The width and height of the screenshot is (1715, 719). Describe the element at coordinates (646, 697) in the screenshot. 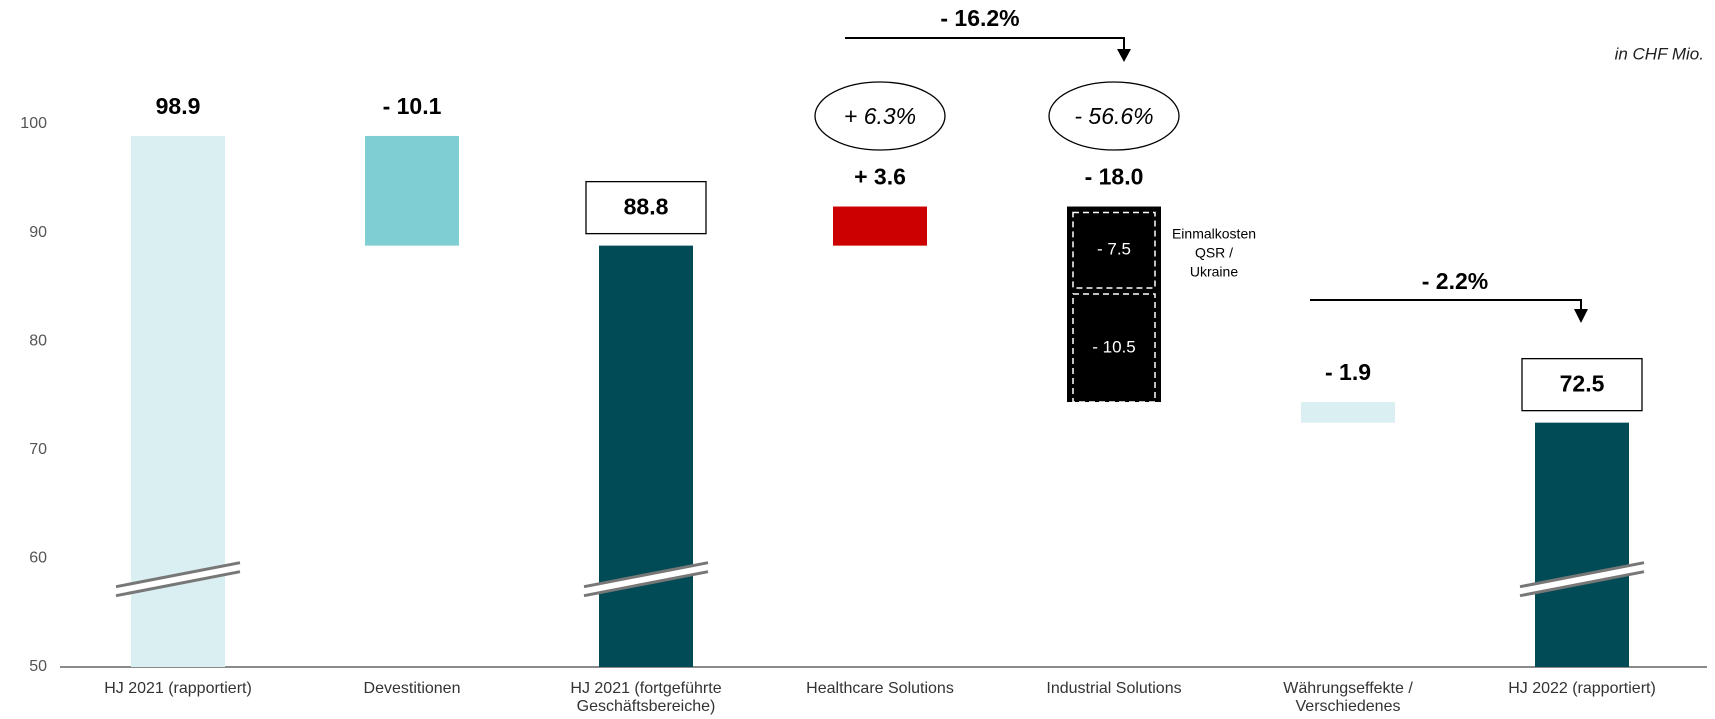

I see `x-tick-label: HJ 2021 (fortgeführte Geschäftsbereiche)` at that location.